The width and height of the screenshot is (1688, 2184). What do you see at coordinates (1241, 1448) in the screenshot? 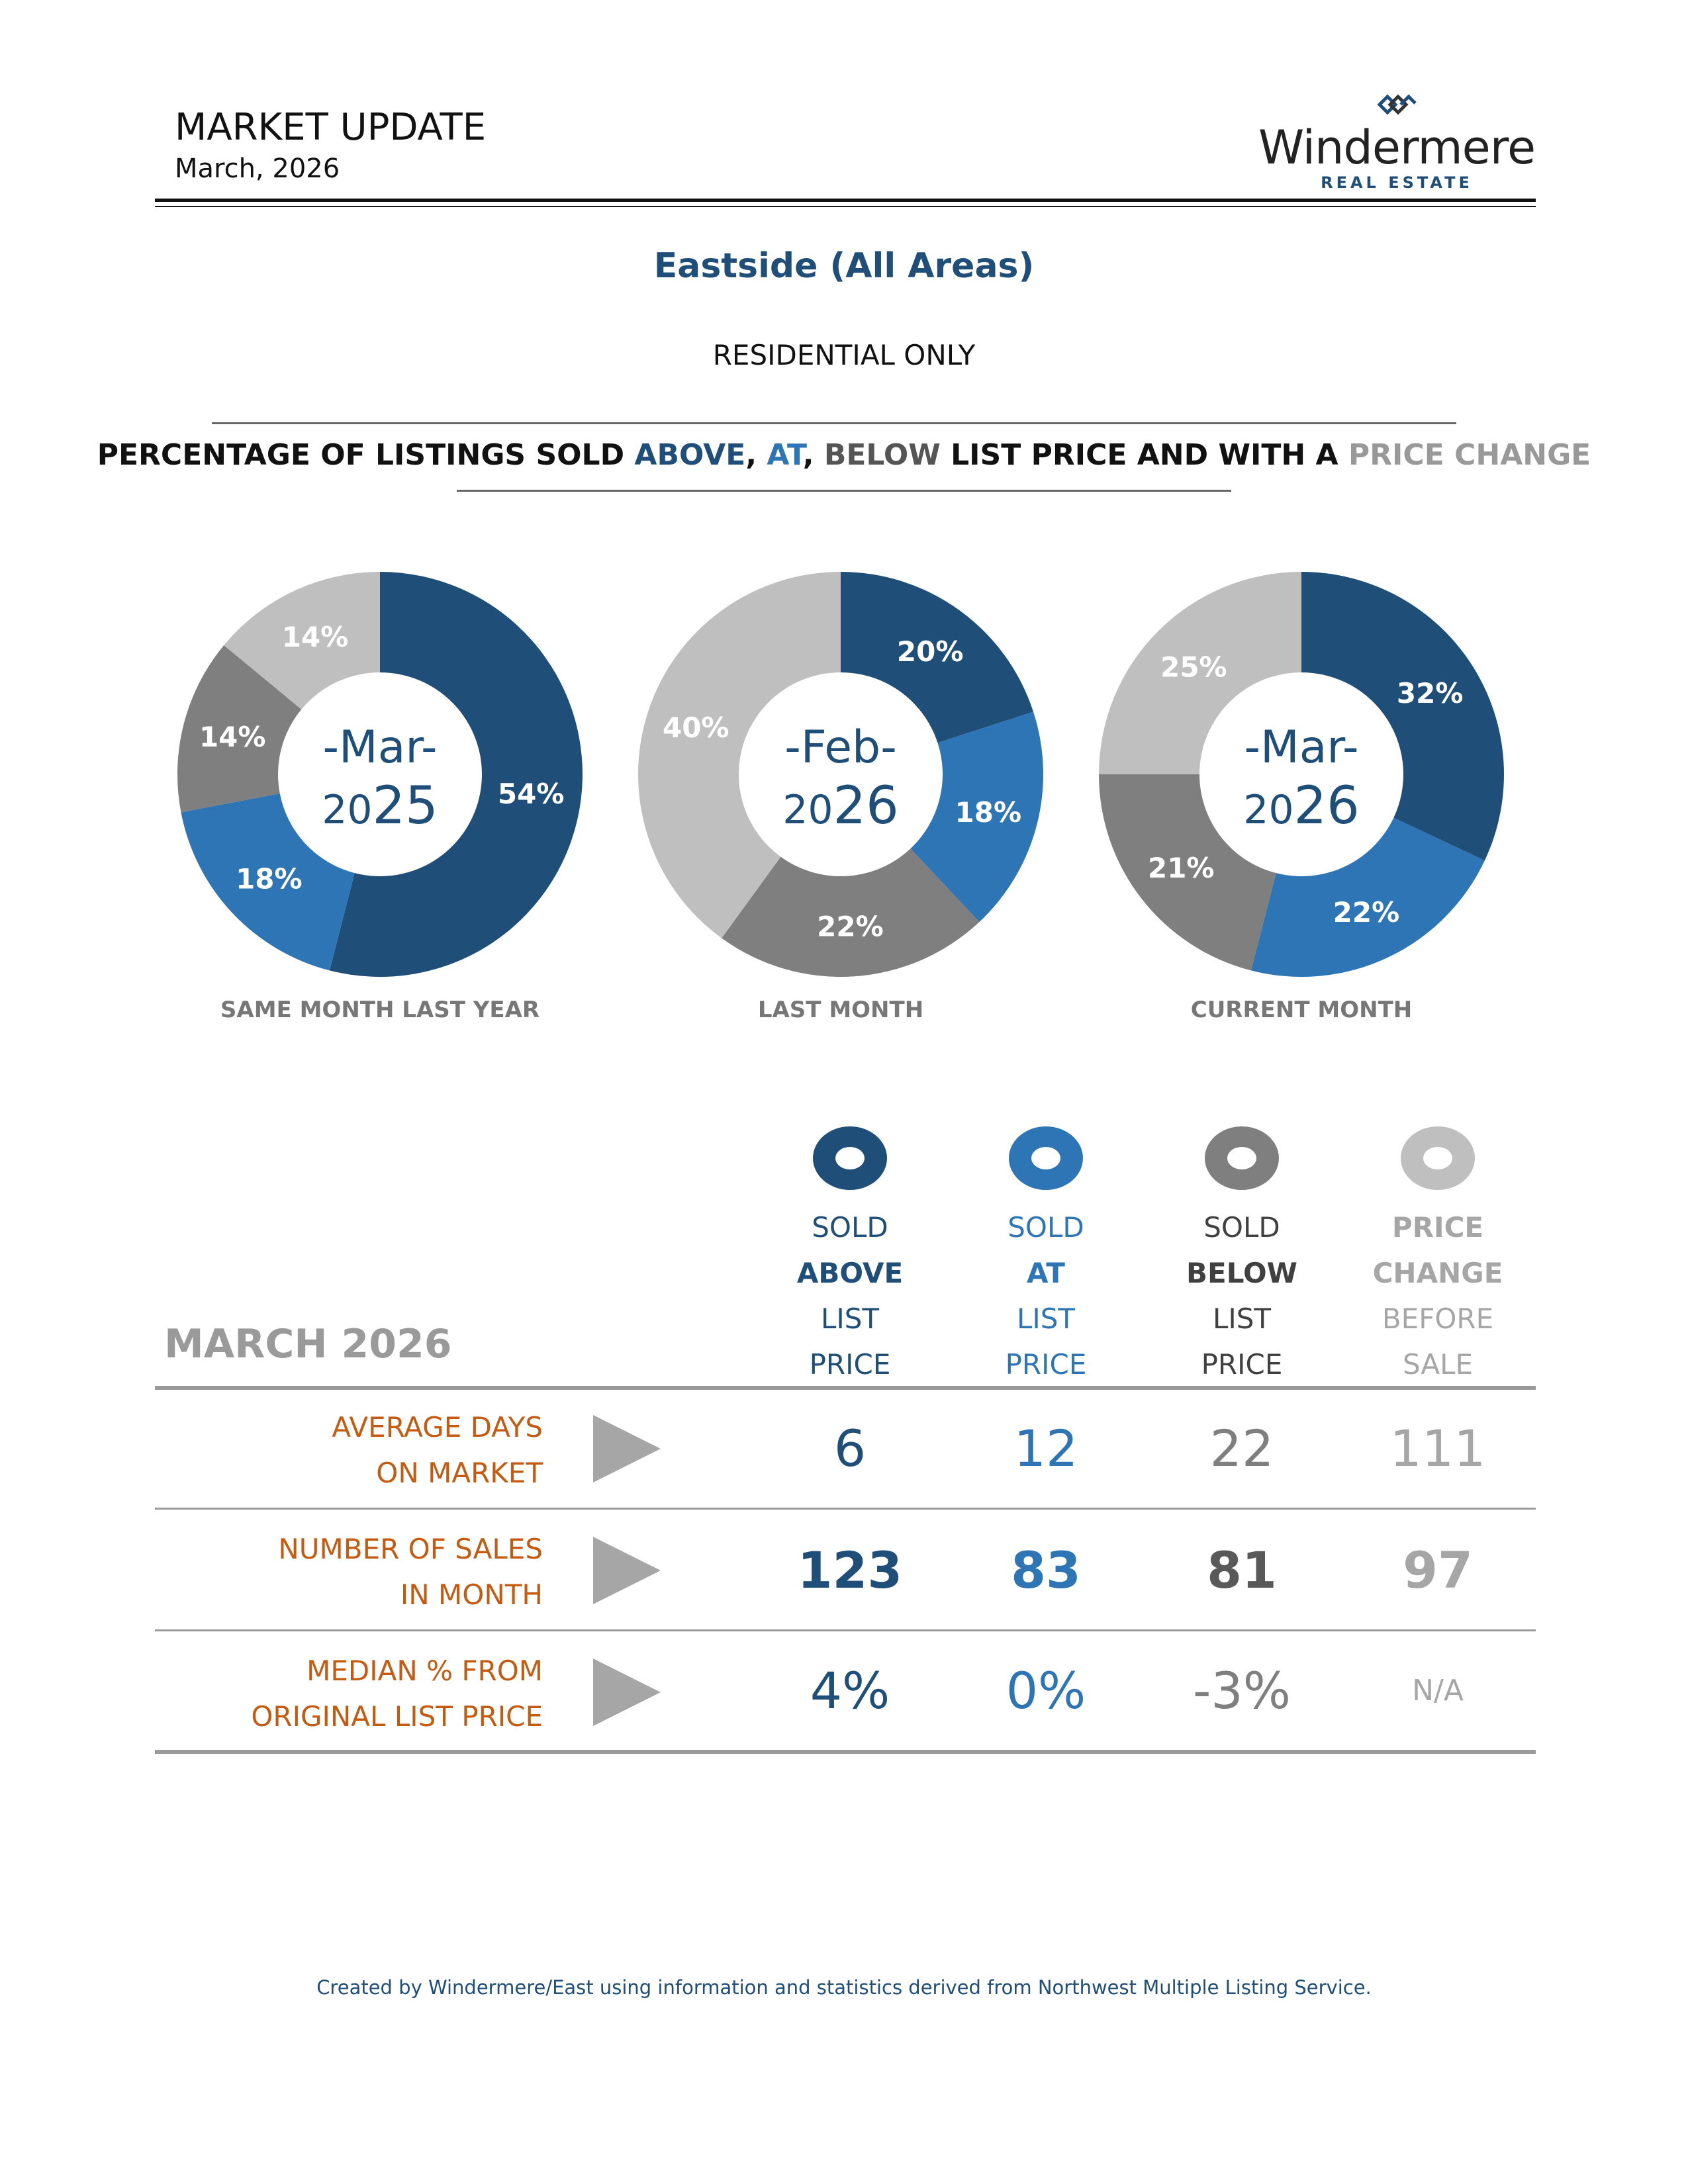
I see `cell-days-below: 22` at bounding box center [1241, 1448].